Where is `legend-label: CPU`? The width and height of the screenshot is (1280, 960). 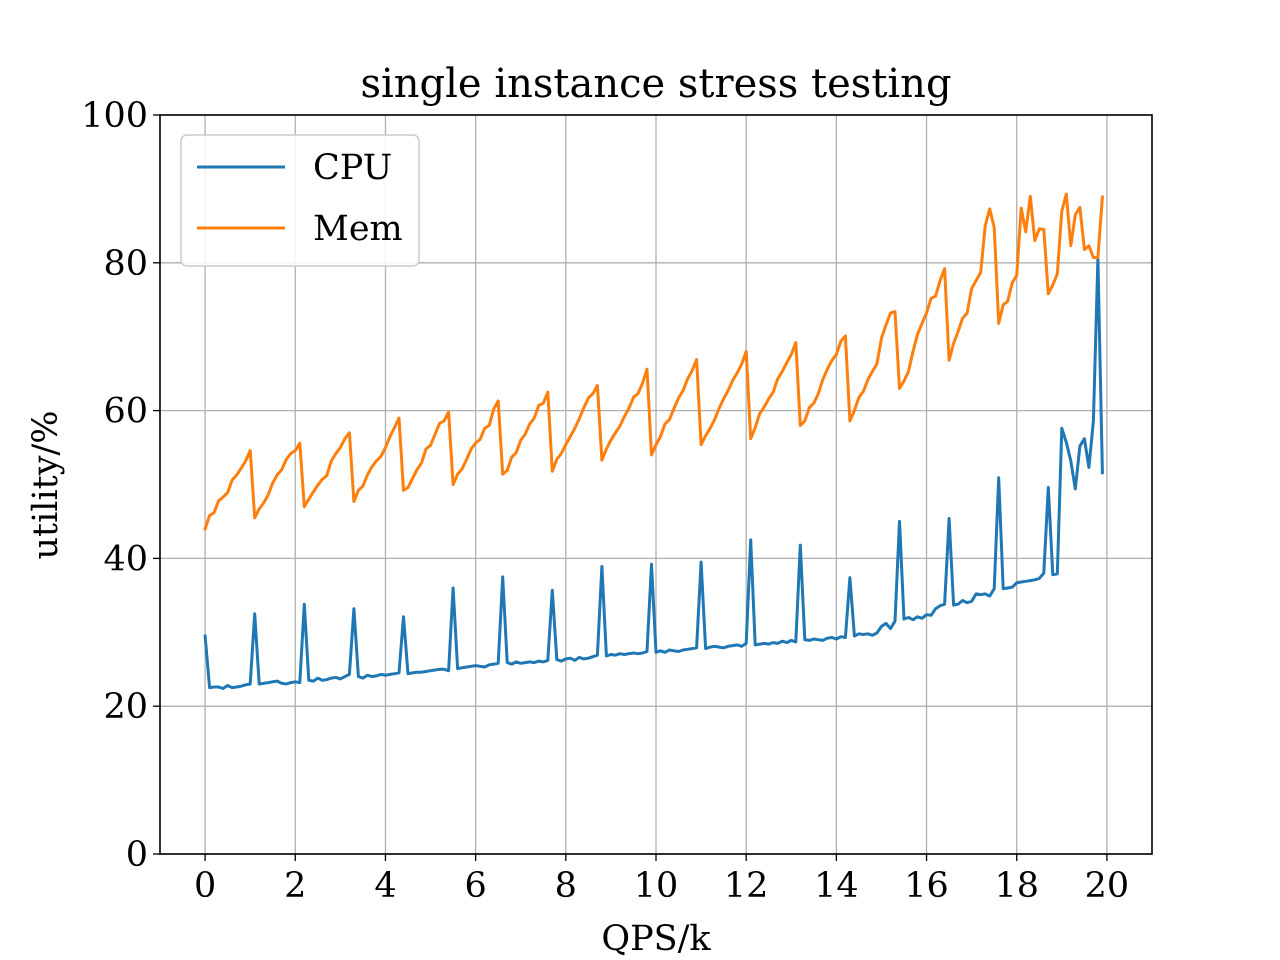
legend-label: CPU is located at coordinates (352, 168).